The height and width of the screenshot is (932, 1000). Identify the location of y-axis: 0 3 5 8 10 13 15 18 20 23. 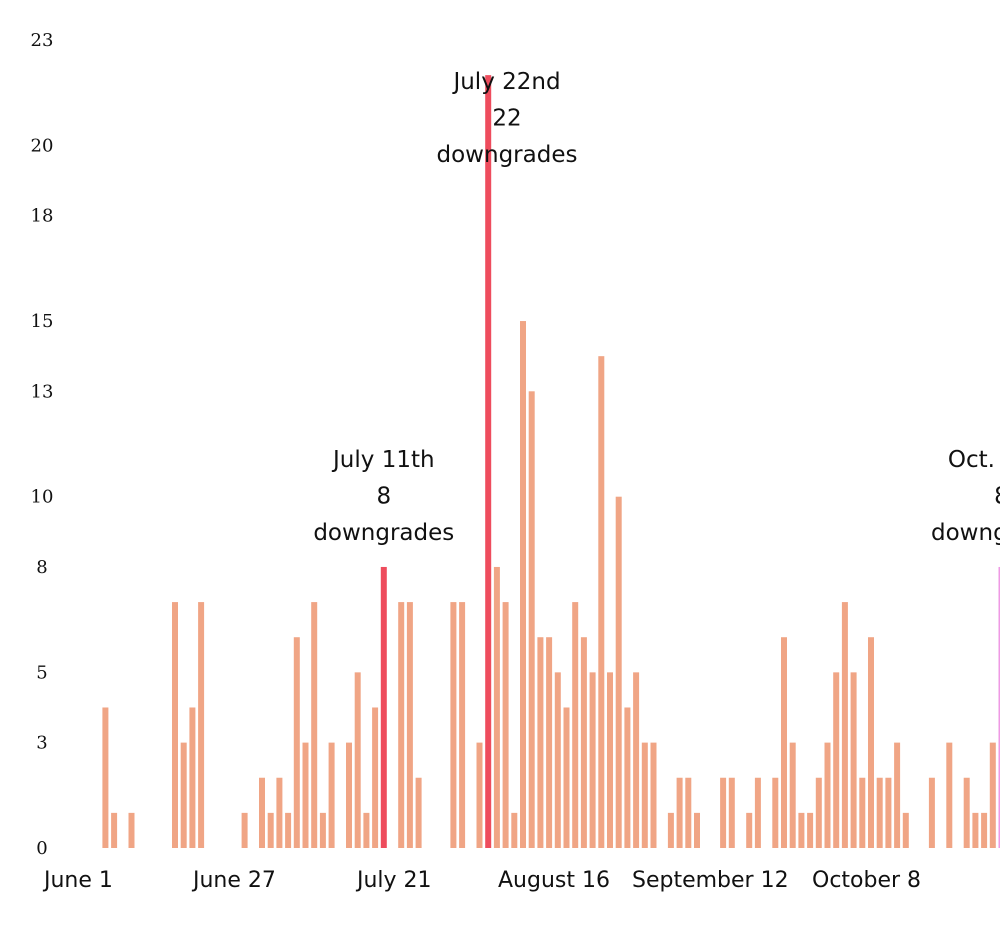
(42, 444).